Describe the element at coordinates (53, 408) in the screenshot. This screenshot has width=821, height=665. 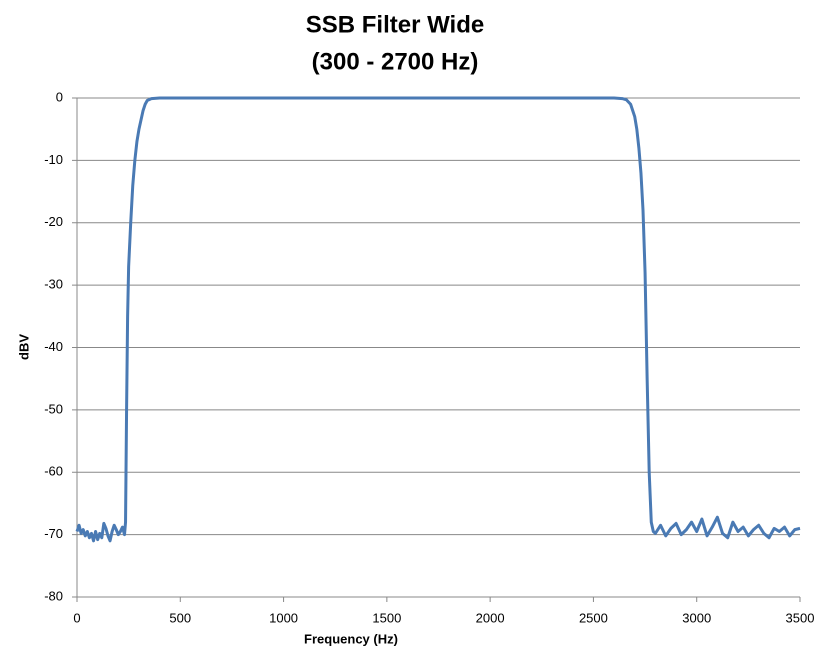
I see `y-tick-label: -50` at that location.